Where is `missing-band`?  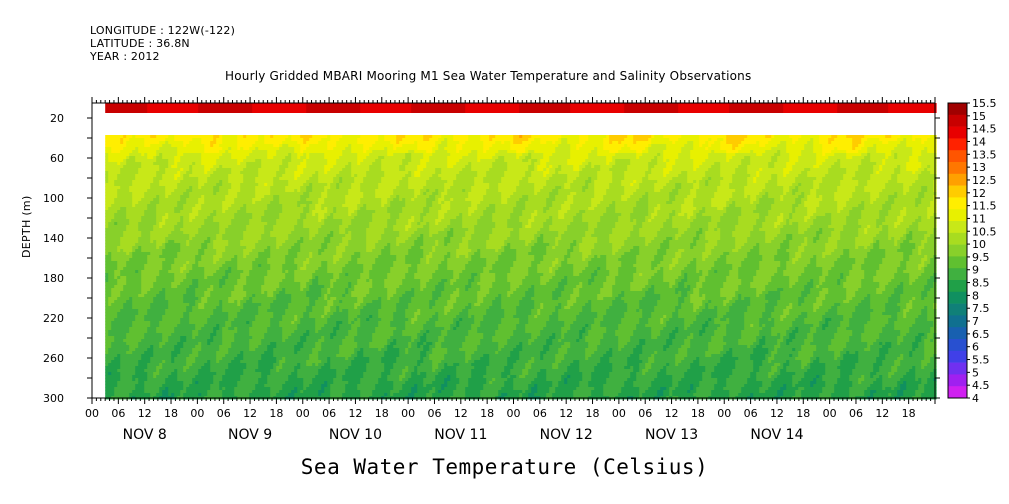
missing-band is located at coordinates (520, 124).